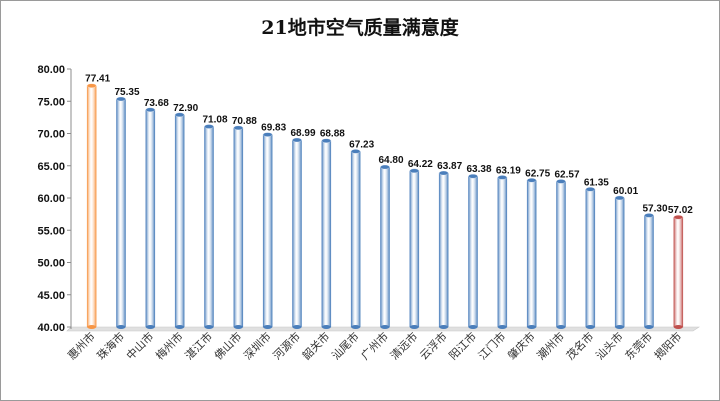 Image resolution: width=720 pixels, height=401 pixels. Describe the element at coordinates (403, 345) in the screenshot. I see `x-tick-label: 清远市` at that location.